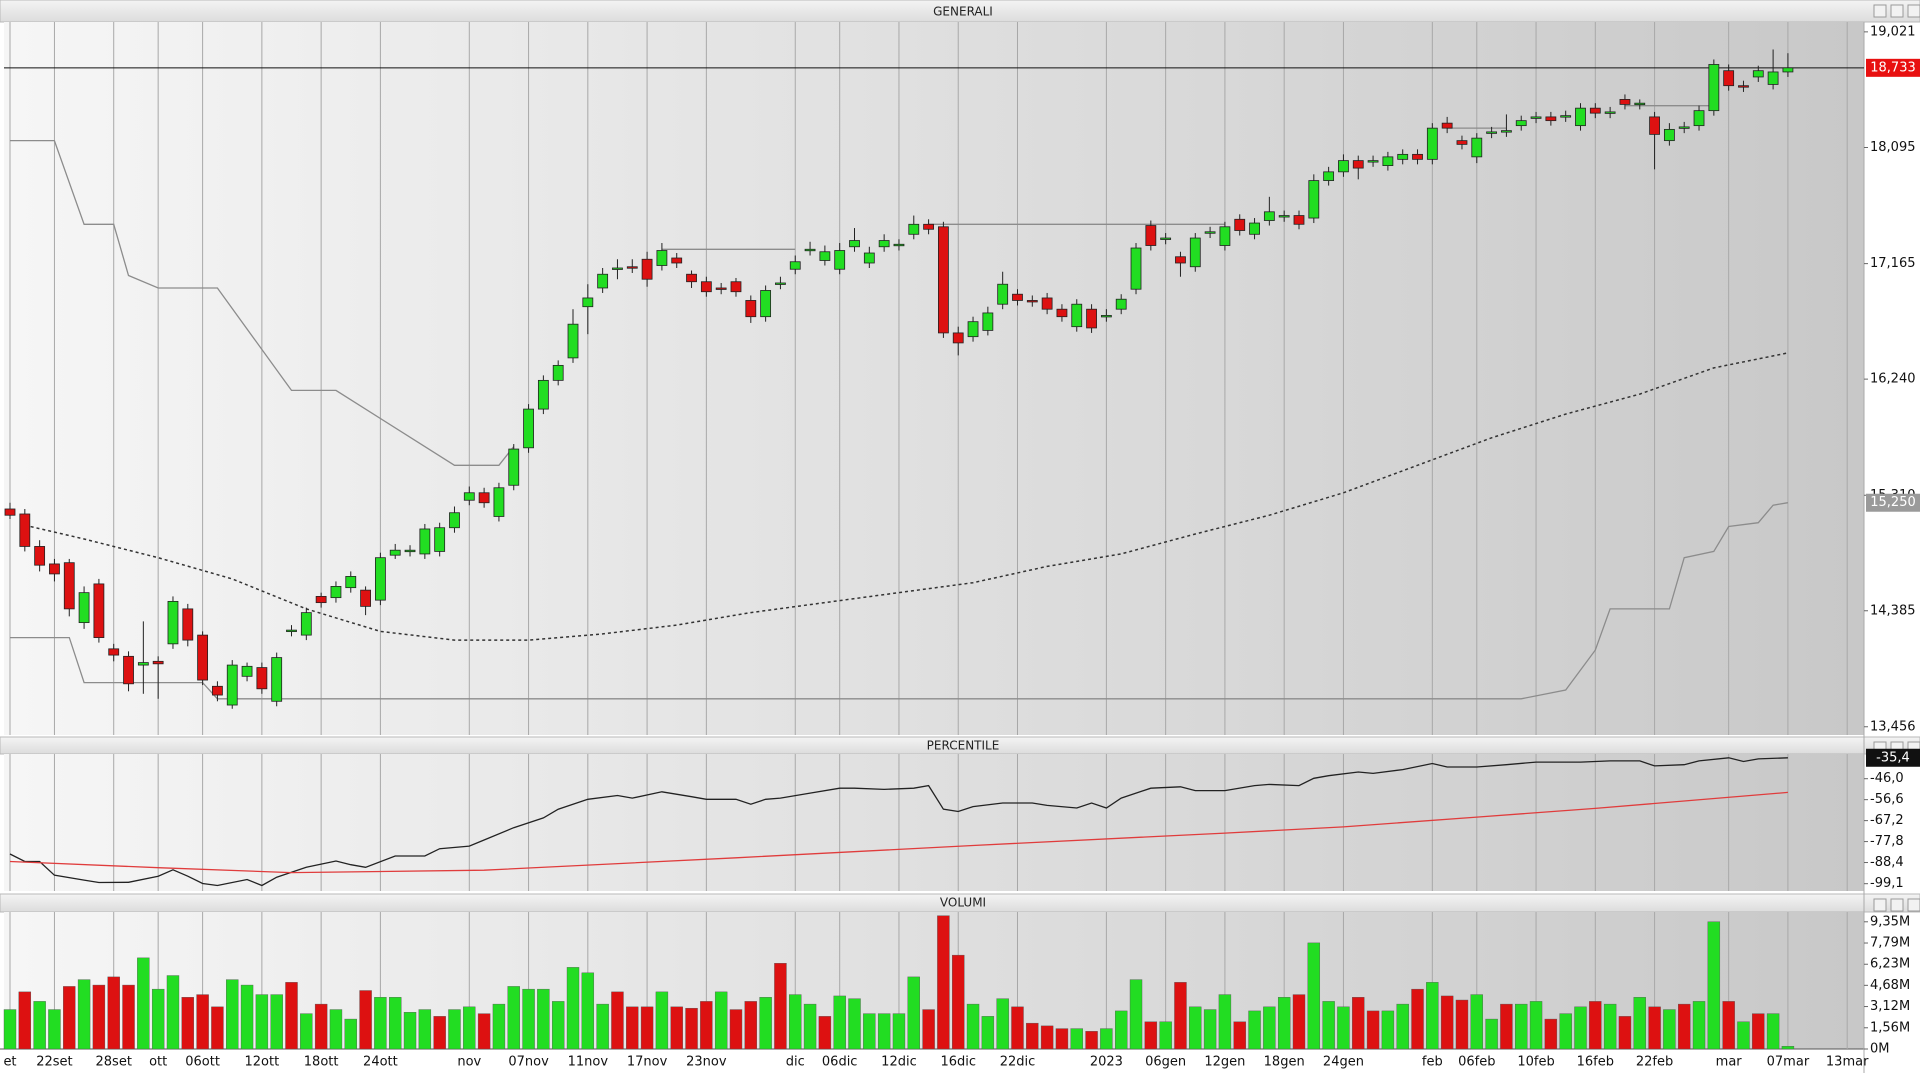  I want to click on x-tick-label: 23nov, so click(706, 1062).